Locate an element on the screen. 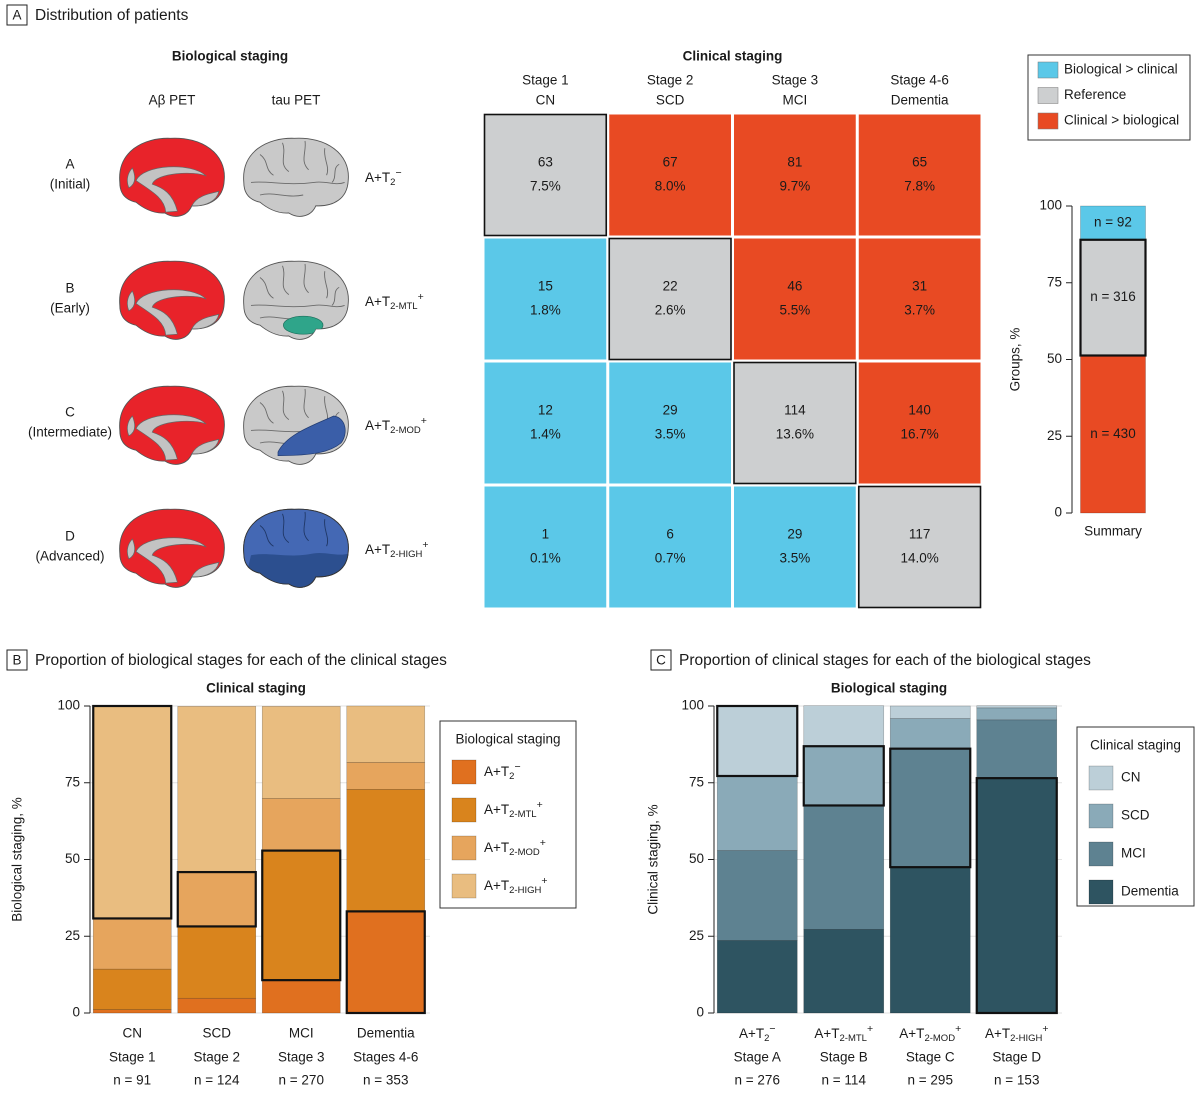 This screenshot has height=1093, width=1200. section-heading: Biological staging is located at coordinates (230, 56).